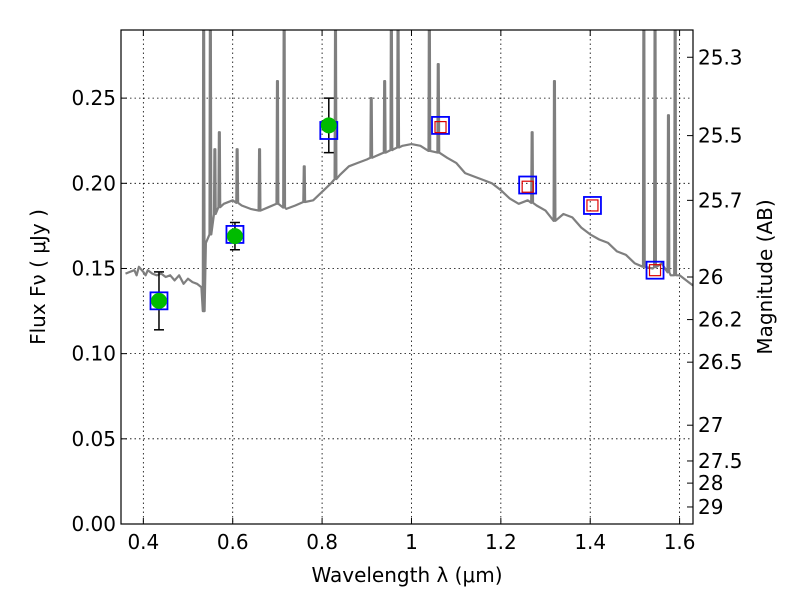 This screenshot has height=600, width=800. Describe the element at coordinates (765, 276) in the screenshot. I see `right-axis-title: Magnitude (AB)` at that location.